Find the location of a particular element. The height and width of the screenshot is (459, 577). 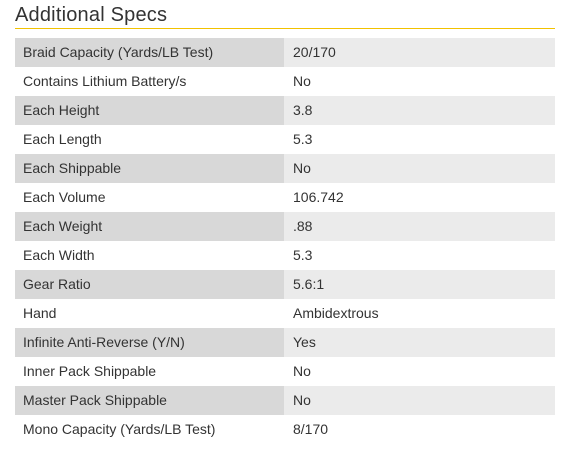

spec-name: Gear Ratio is located at coordinates (149, 284).